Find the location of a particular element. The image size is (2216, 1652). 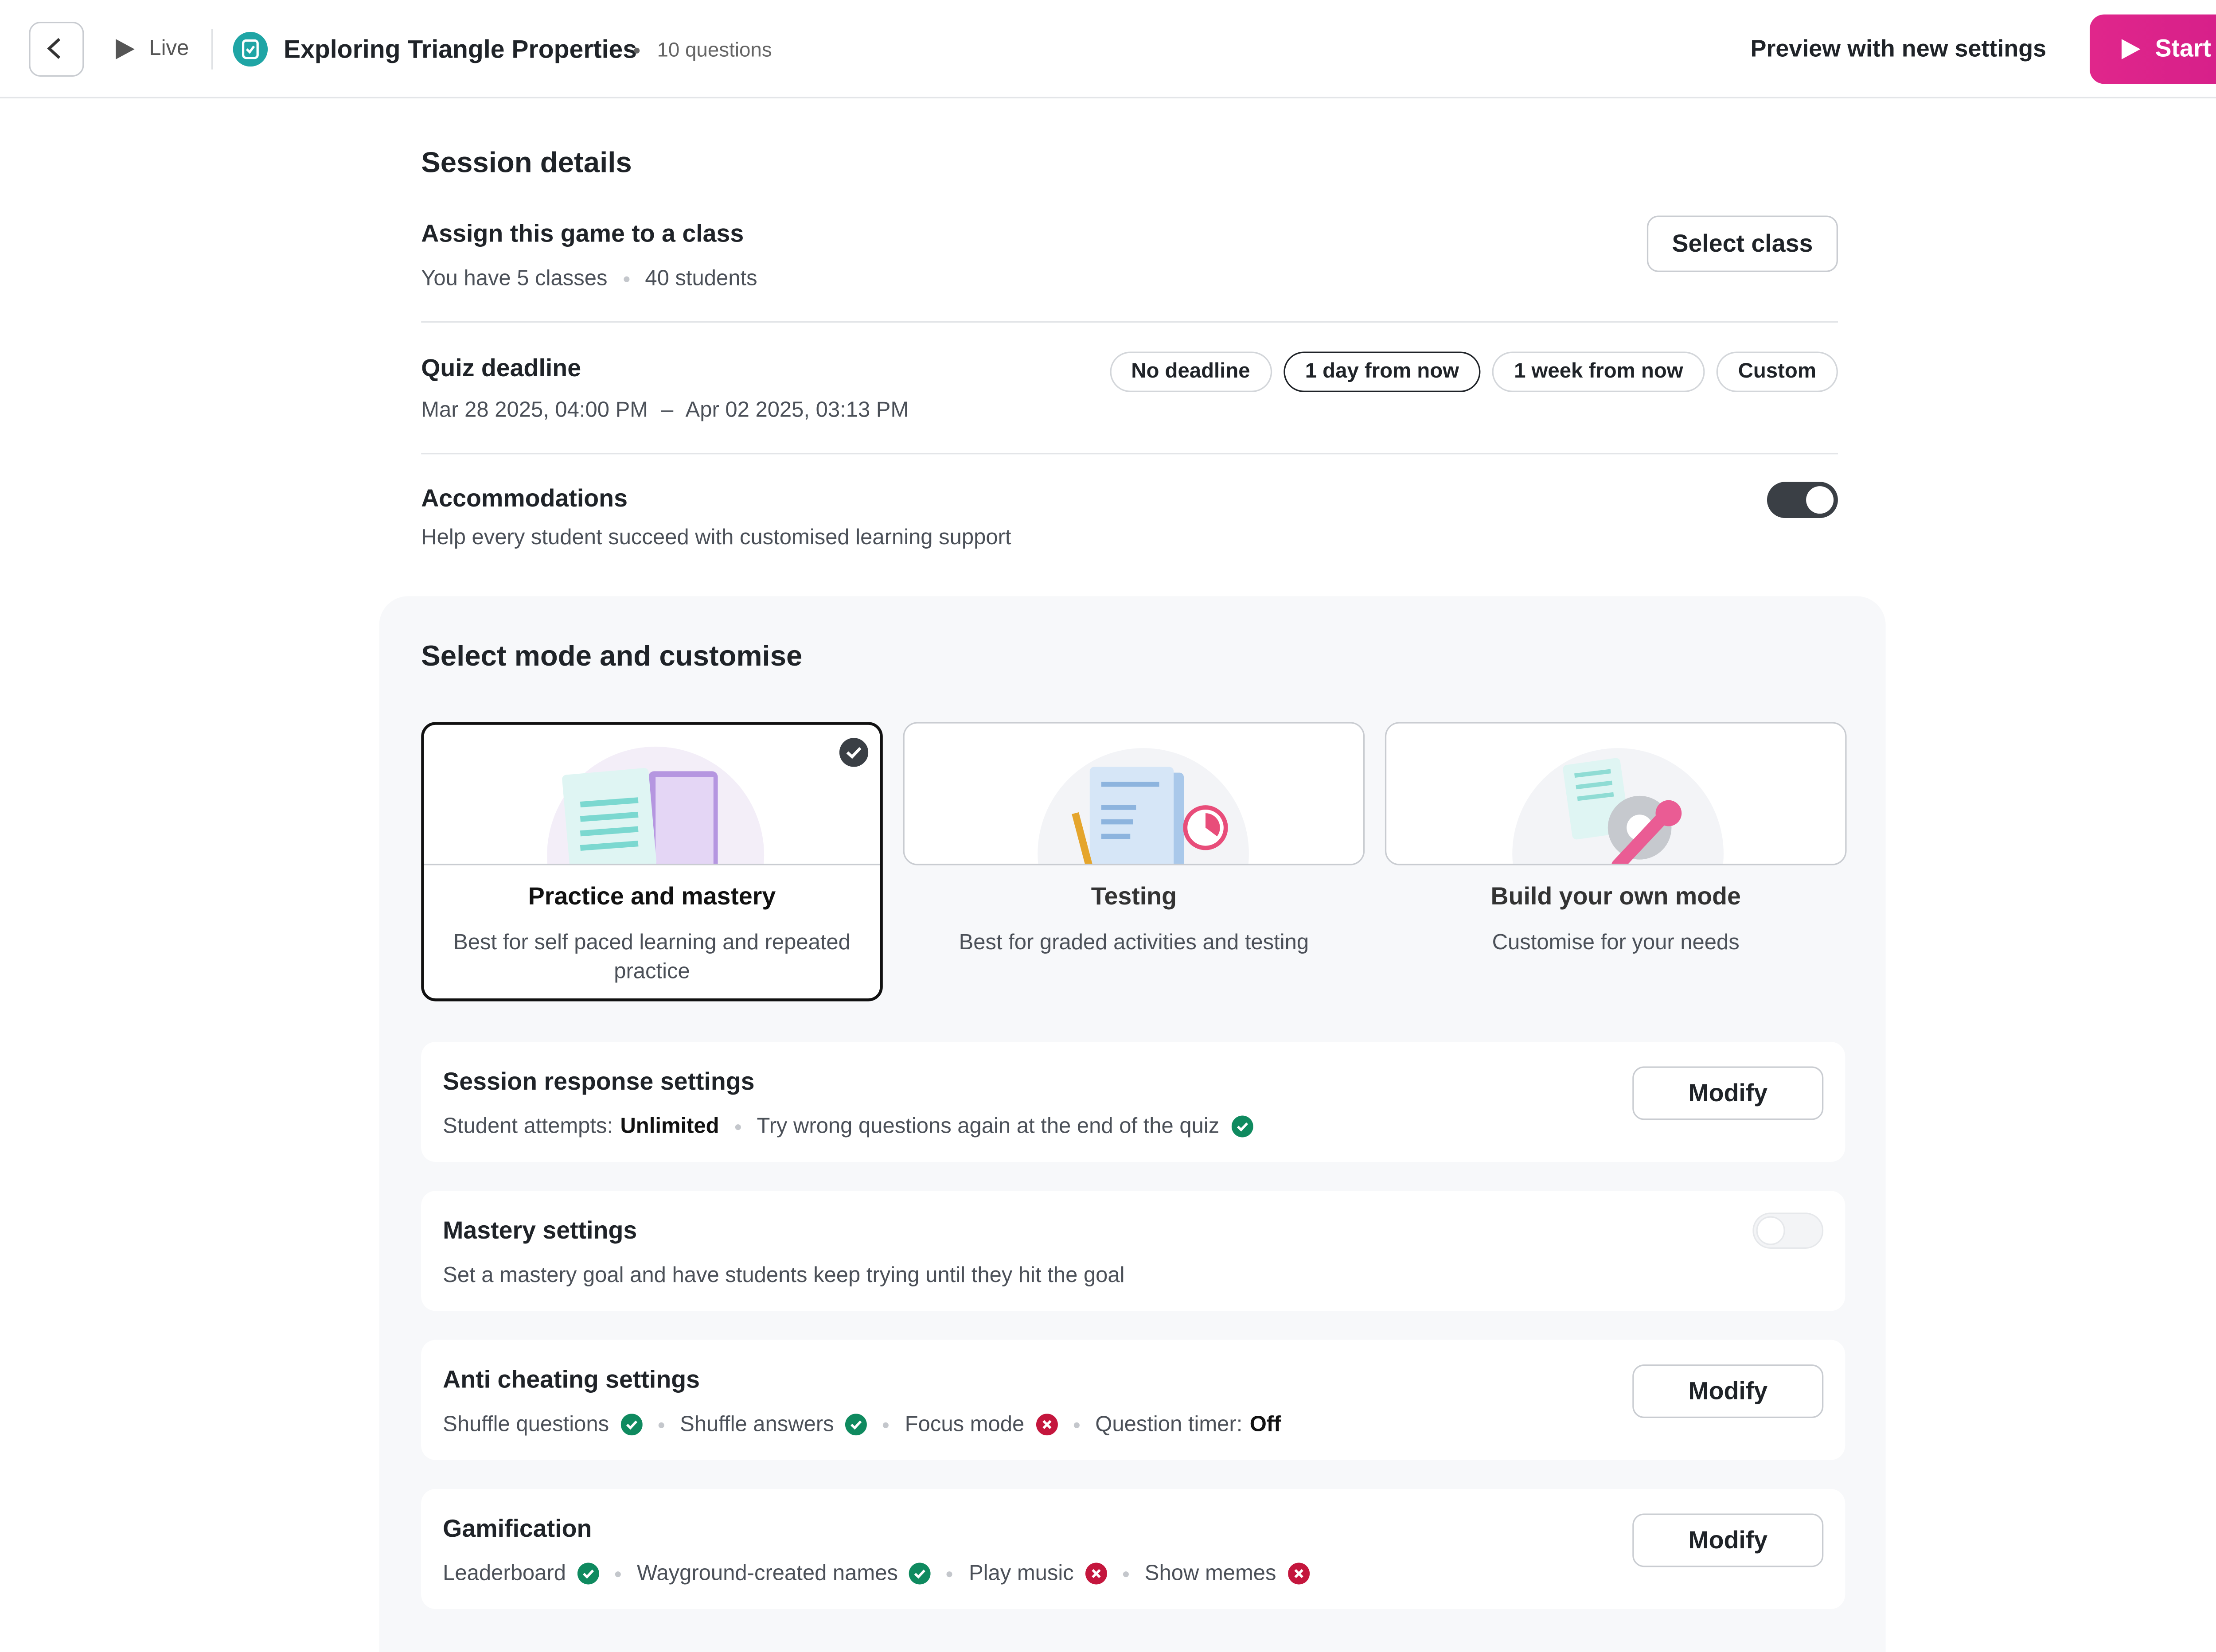

class-info: You have 5 classes 40 students is located at coordinates (589, 278).